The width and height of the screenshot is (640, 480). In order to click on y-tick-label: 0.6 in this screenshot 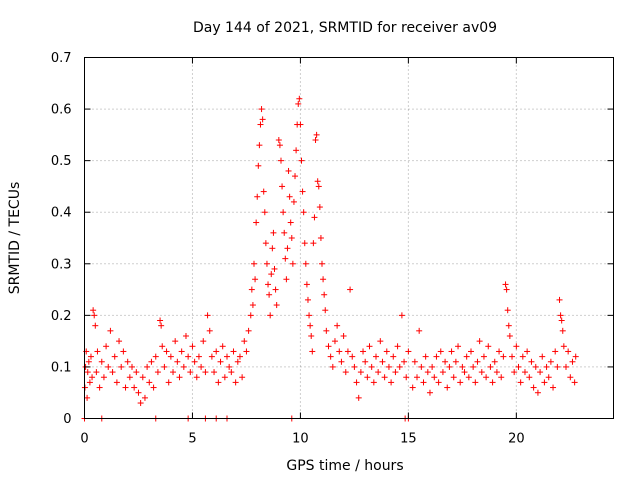, I will do `click(61, 110)`.